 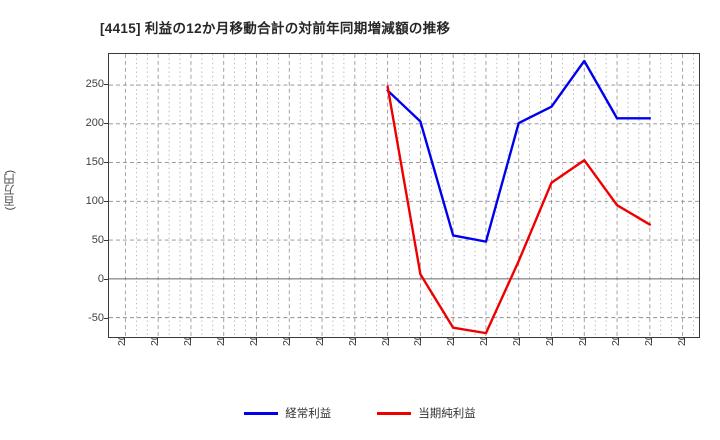 I want to click on chart-legend: 経常利益 当期純利益, so click(x=360, y=413).